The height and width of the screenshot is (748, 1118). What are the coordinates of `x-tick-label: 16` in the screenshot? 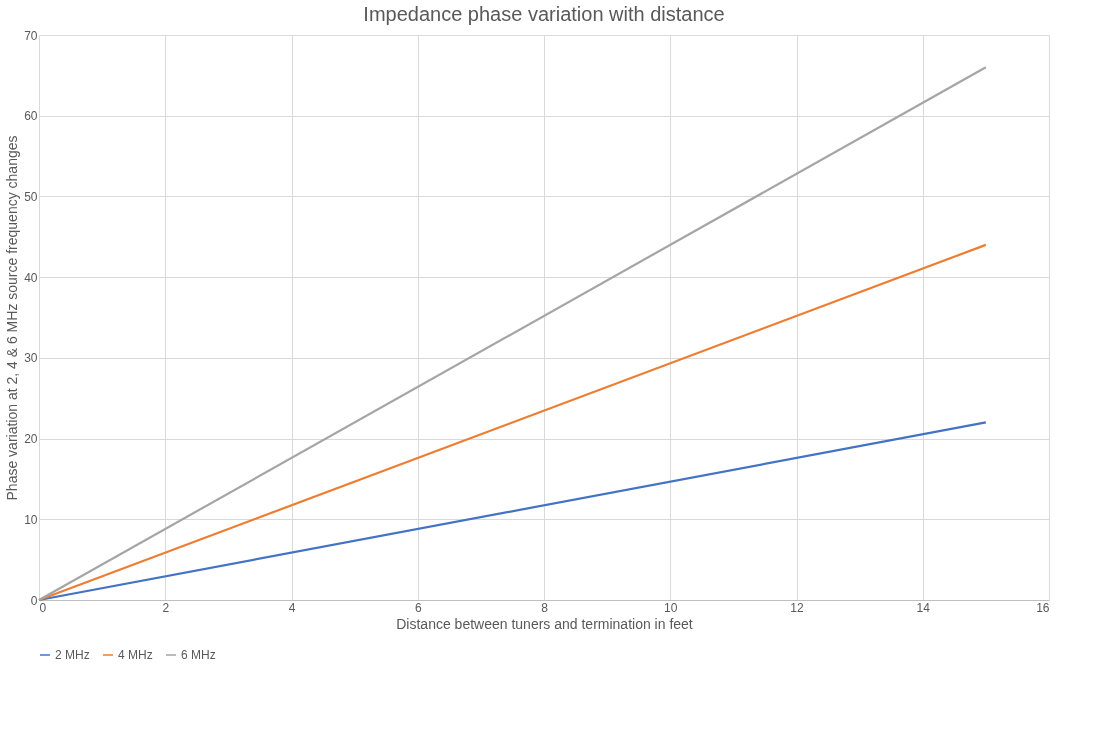 It's located at (1043, 607).